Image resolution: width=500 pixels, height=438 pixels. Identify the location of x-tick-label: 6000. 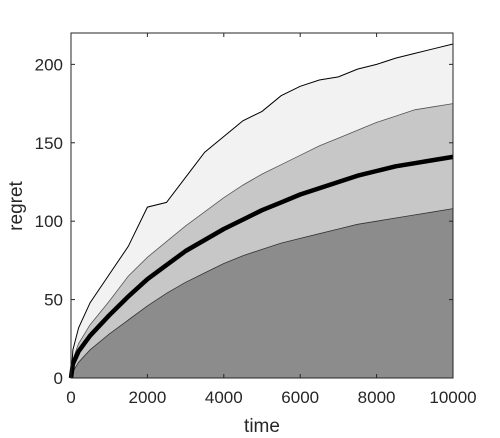
(300, 397).